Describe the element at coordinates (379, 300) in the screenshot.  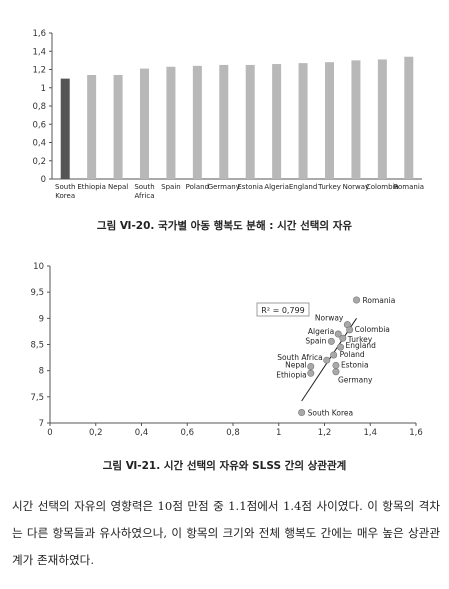
I see `point-label-romania: Romania` at that location.